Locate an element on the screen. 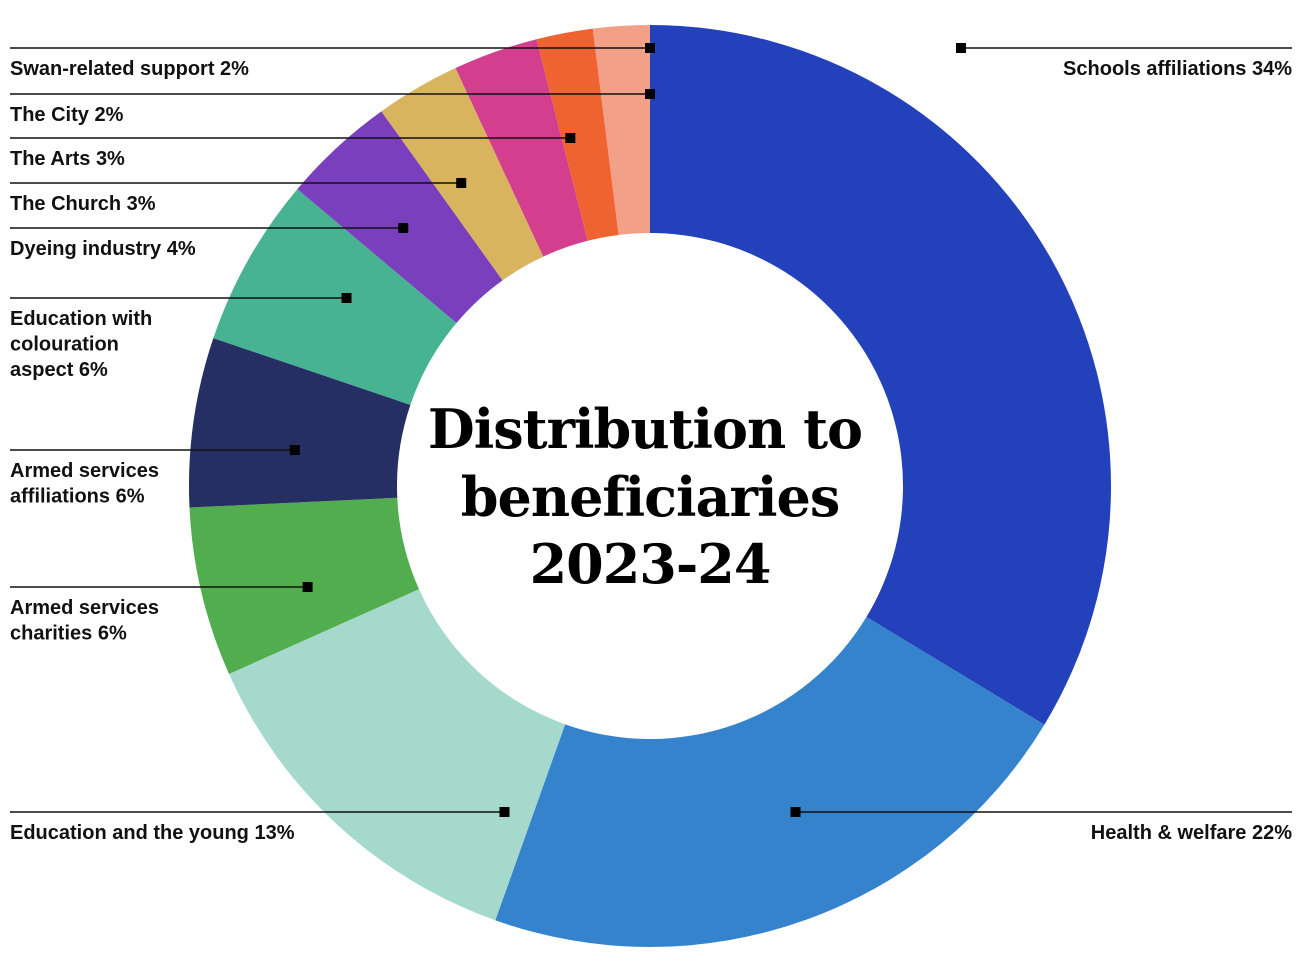 The image size is (1306, 974). chart-title-line-1: Distribution to is located at coordinates (645, 429).